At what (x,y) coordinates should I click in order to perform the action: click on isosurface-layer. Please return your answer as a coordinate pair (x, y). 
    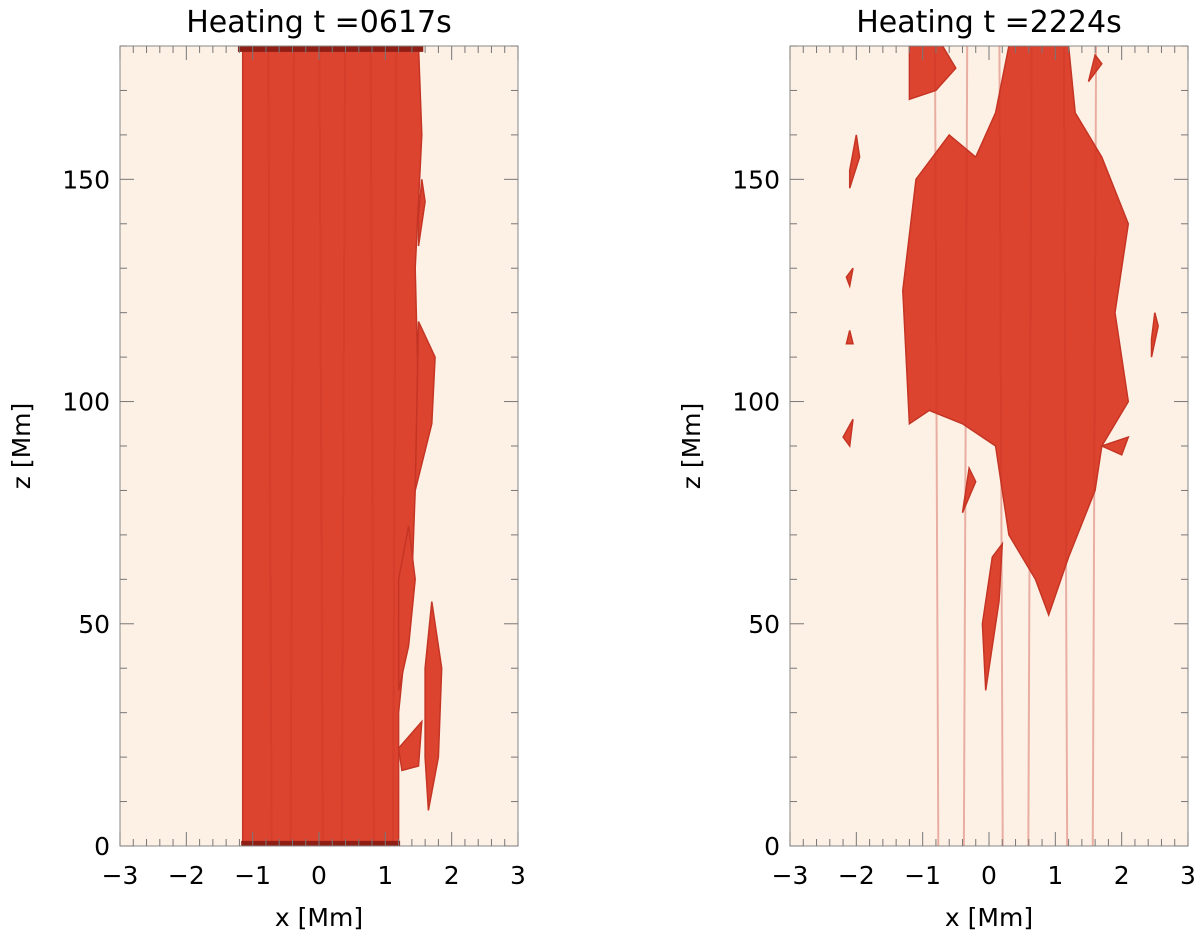
    Looking at the image, I should click on (340, 446).